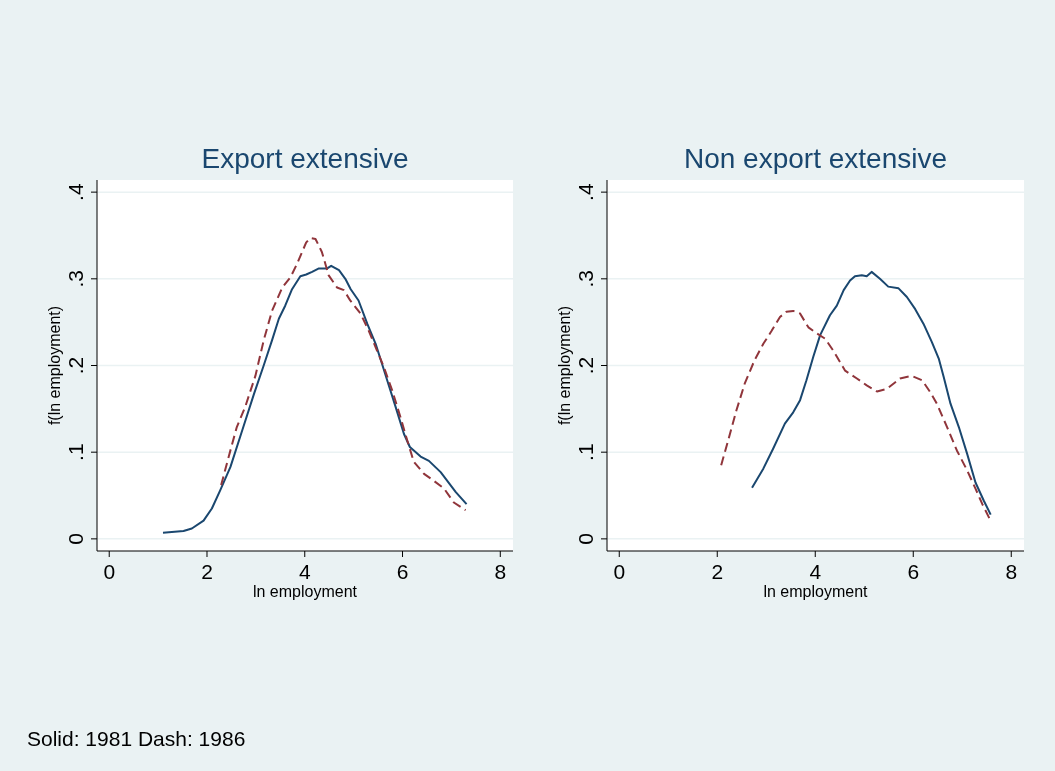 Image resolution: width=1055 pixels, height=771 pixels. I want to click on chart-title: Non export extensive, so click(815, 158).